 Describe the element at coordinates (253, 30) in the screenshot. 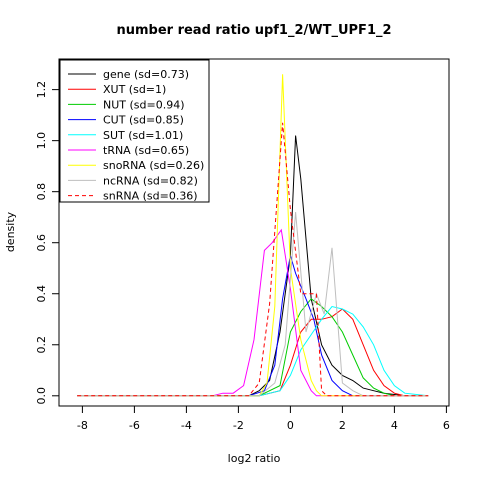

I see `chart-title: number read ratio upf1_2/WT_UPF1_2` at that location.